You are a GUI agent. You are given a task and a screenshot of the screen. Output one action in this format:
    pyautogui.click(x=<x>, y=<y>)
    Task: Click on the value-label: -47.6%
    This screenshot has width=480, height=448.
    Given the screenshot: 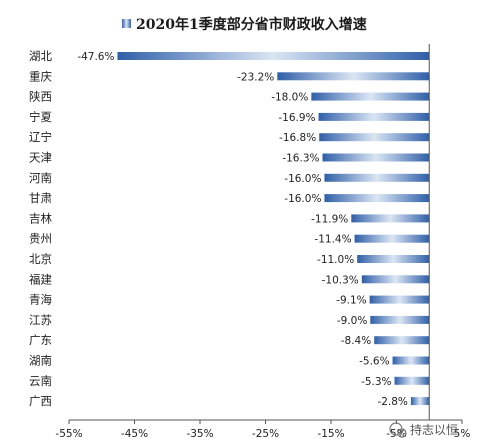 What is the action you would take?
    pyautogui.click(x=95, y=57)
    